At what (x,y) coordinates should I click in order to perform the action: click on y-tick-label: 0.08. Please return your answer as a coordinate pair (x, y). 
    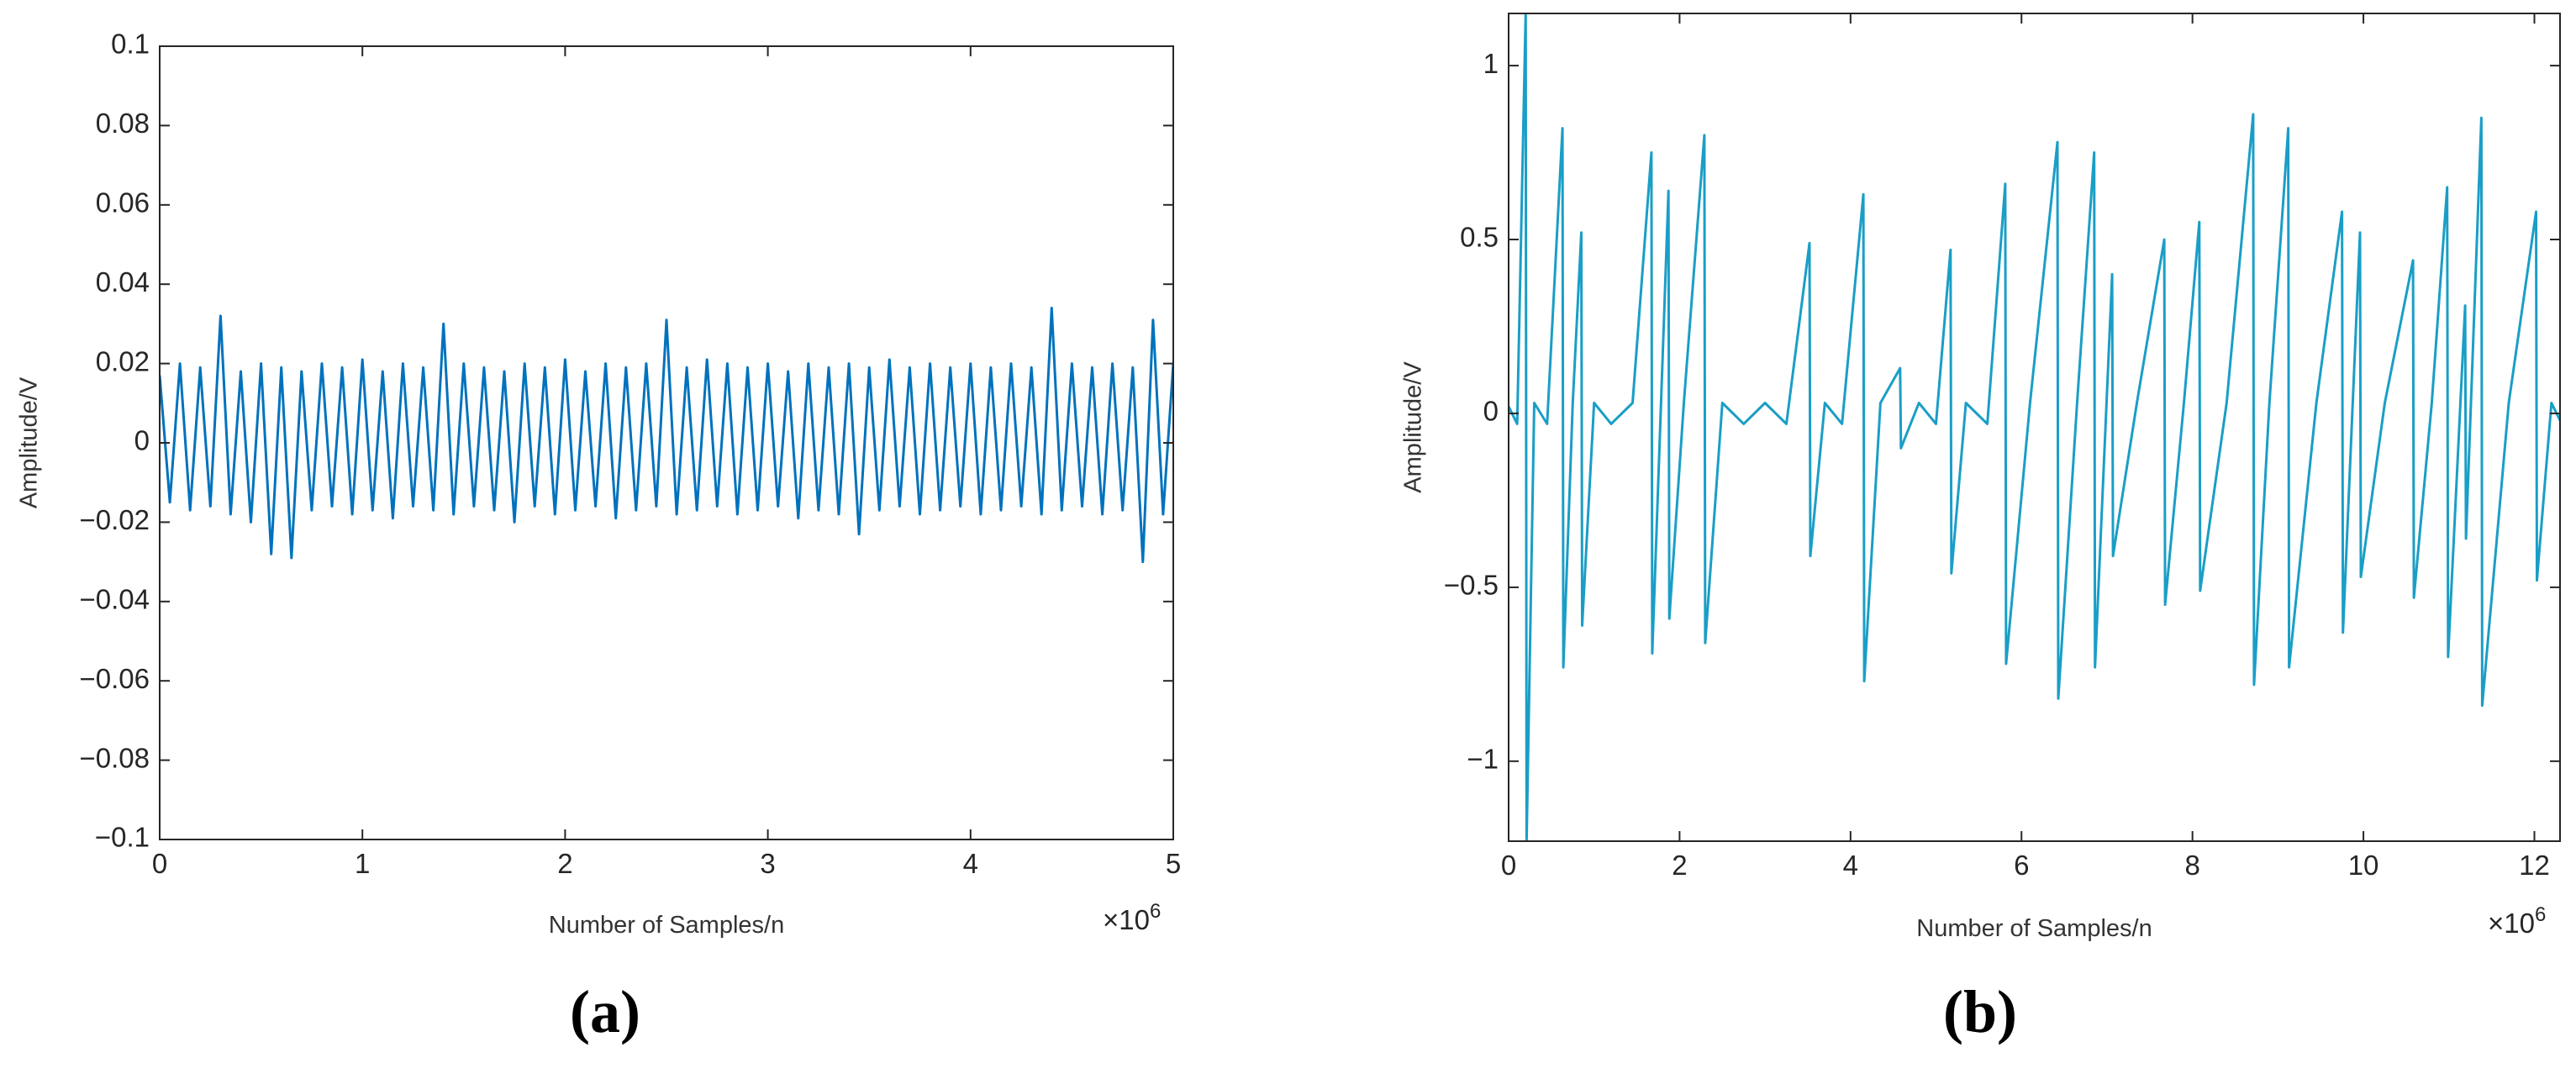
    Looking at the image, I should click on (123, 123).